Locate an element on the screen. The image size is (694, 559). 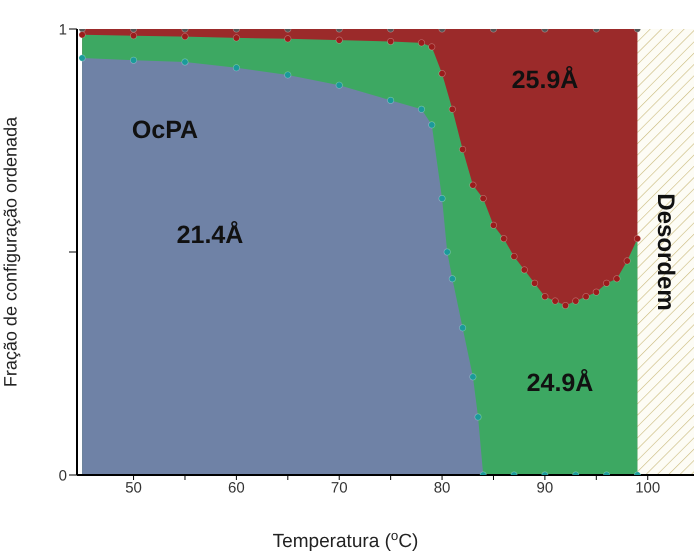
x-axis-title: Temperatura ($^{o}$C) is located at coordinates (345, 540).